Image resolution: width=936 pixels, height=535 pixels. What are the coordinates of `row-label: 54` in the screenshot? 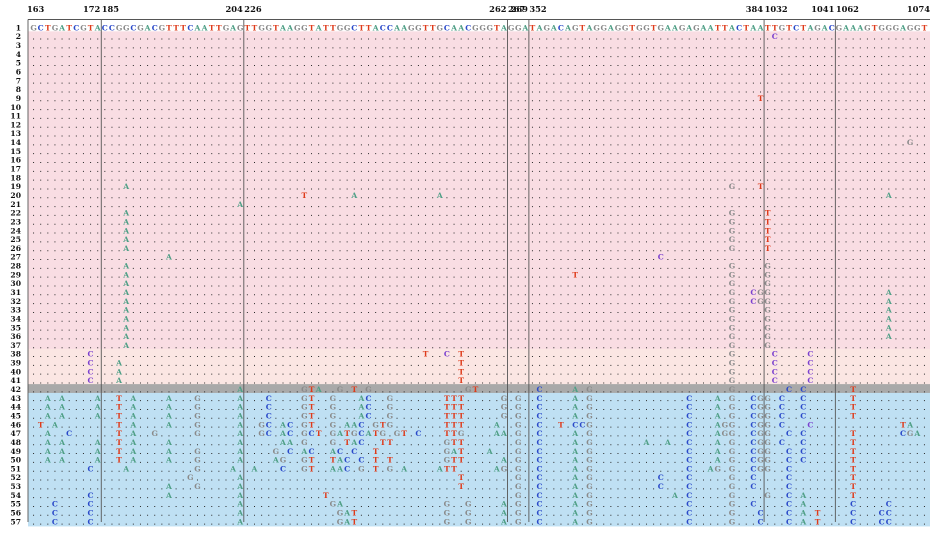 It's located at (15, 495).